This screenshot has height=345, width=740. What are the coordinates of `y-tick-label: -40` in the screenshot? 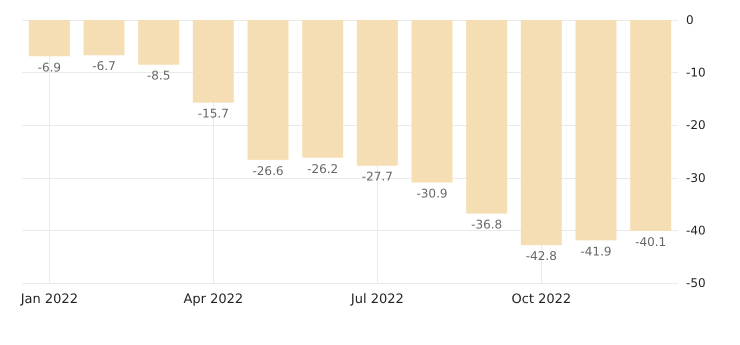 It's located at (696, 230).